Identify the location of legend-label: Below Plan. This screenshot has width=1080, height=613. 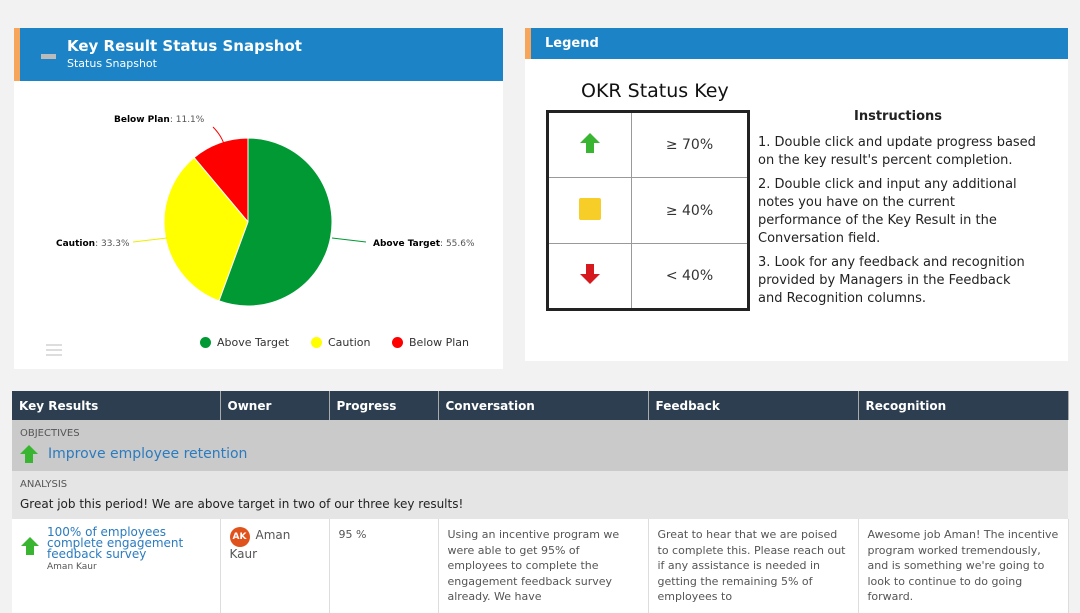
(439, 342).